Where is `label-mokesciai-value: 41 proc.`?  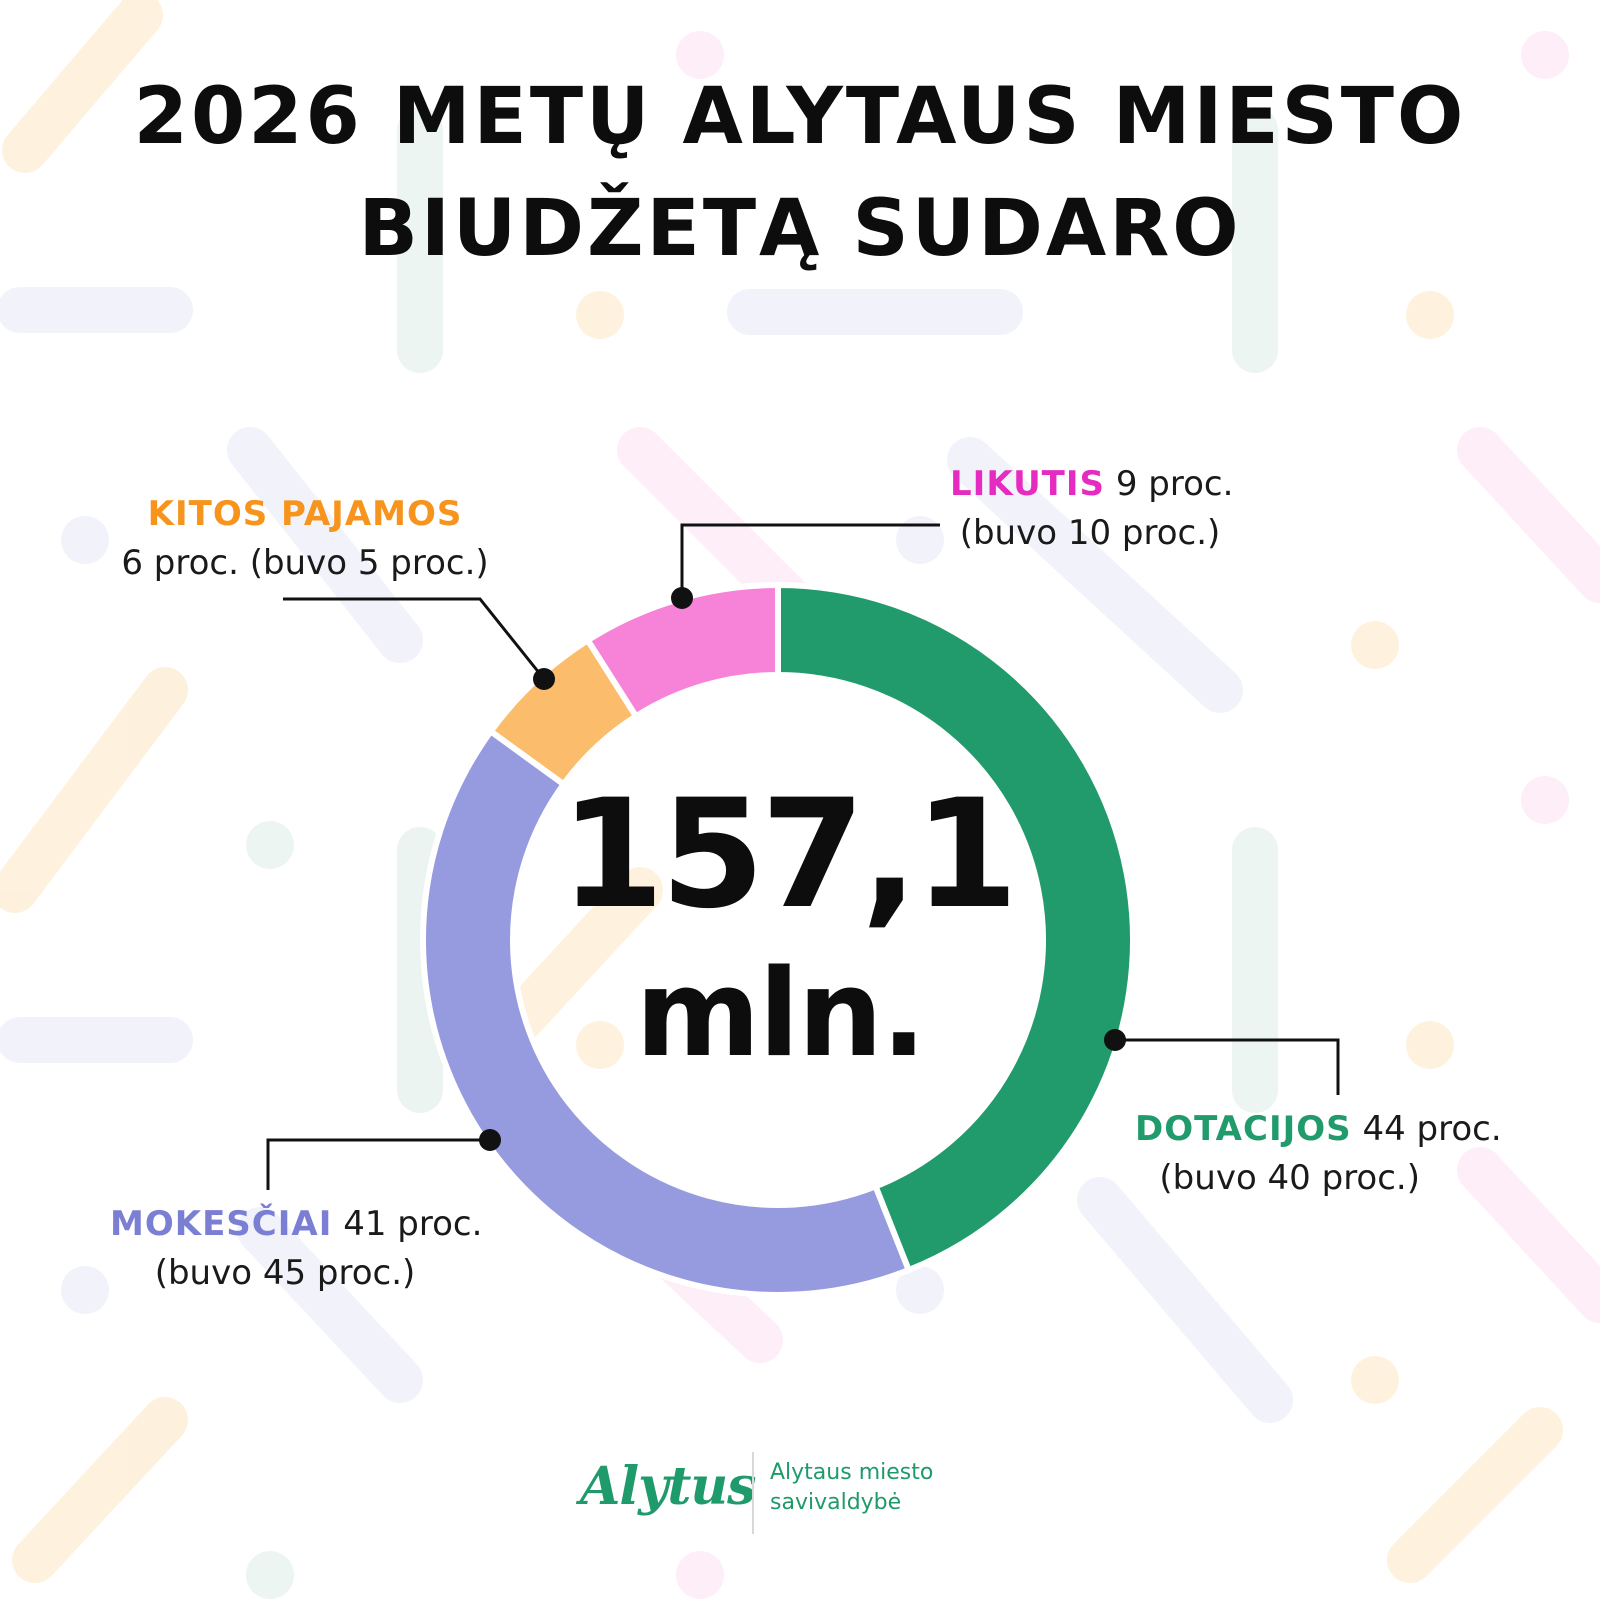 label-mokesciai-value: 41 proc. is located at coordinates (413, 1224).